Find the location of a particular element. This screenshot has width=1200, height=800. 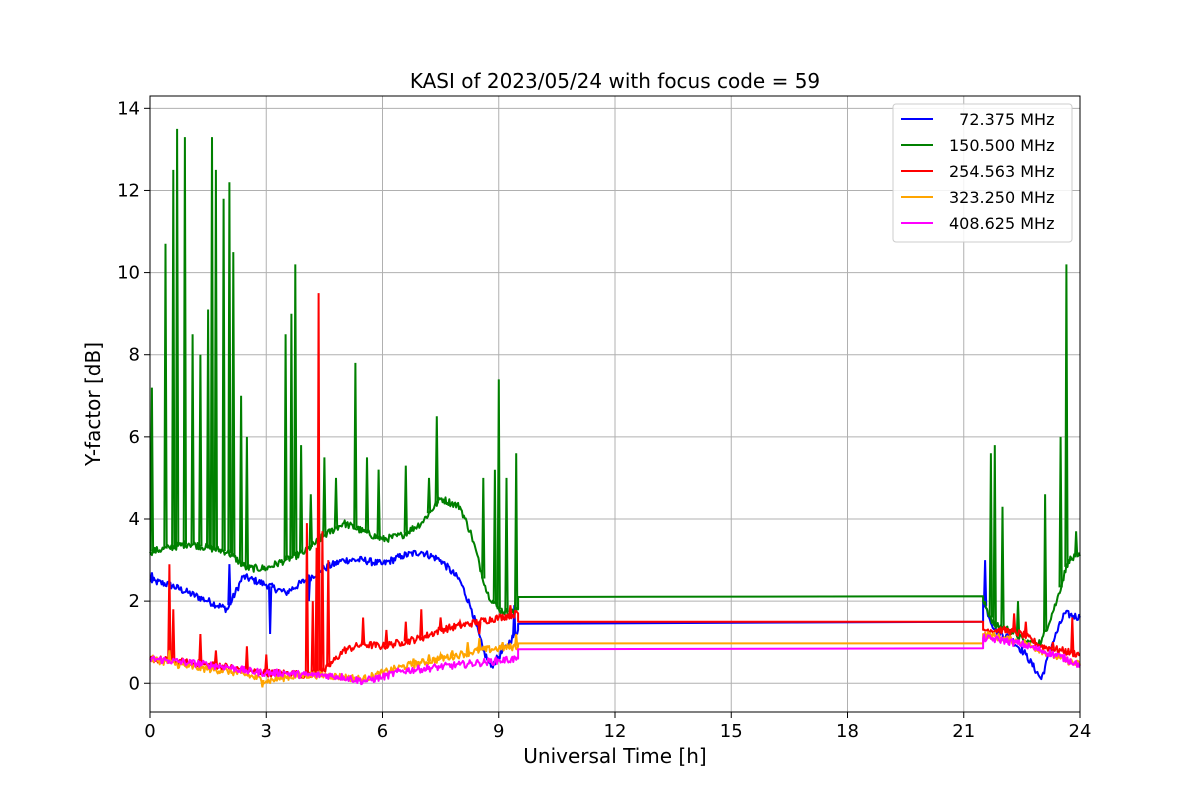

x-tick-label: 15 is located at coordinates (731, 731).